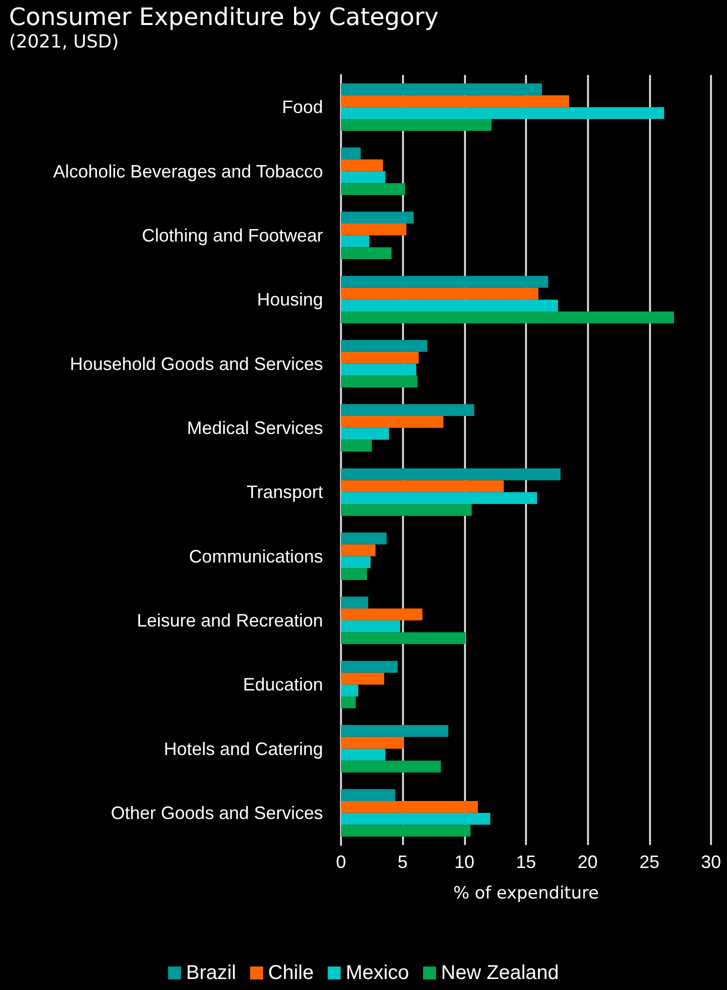 This screenshot has height=990, width=727. What do you see at coordinates (255, 556) in the screenshot?
I see `y-tick-label: Communications` at bounding box center [255, 556].